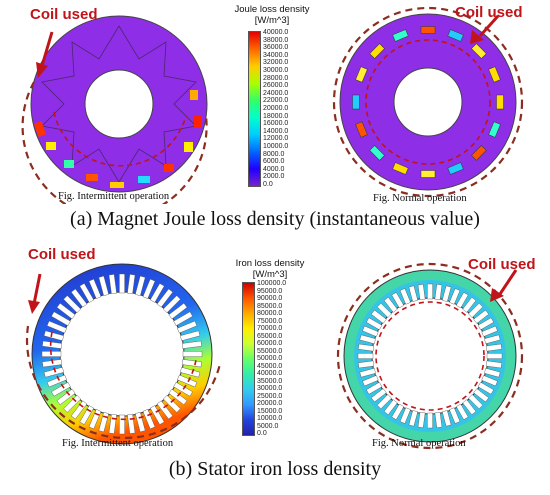 This screenshot has width=550, height=495. What do you see at coordinates (270, 373) in the screenshot?
I see `colorbar-tick-label: 40000.0` at bounding box center [270, 373].